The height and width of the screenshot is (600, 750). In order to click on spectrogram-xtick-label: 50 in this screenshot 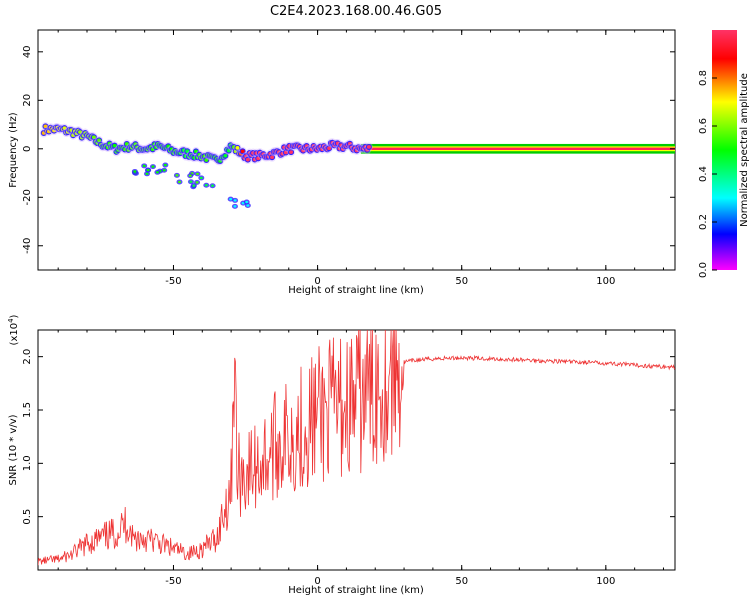, I will do `click(461, 281)`.